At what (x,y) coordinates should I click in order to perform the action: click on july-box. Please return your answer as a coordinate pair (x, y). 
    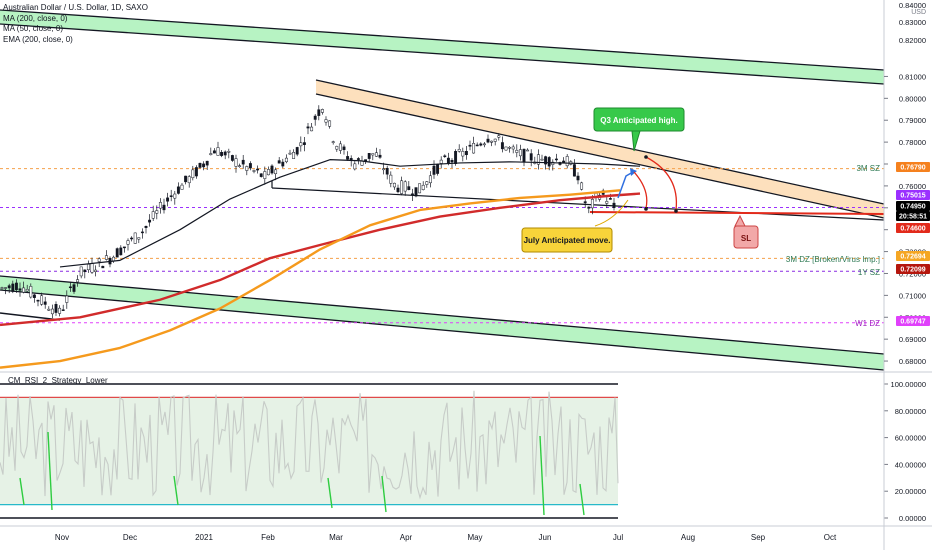
    Looking at the image, I should click on (567, 240).